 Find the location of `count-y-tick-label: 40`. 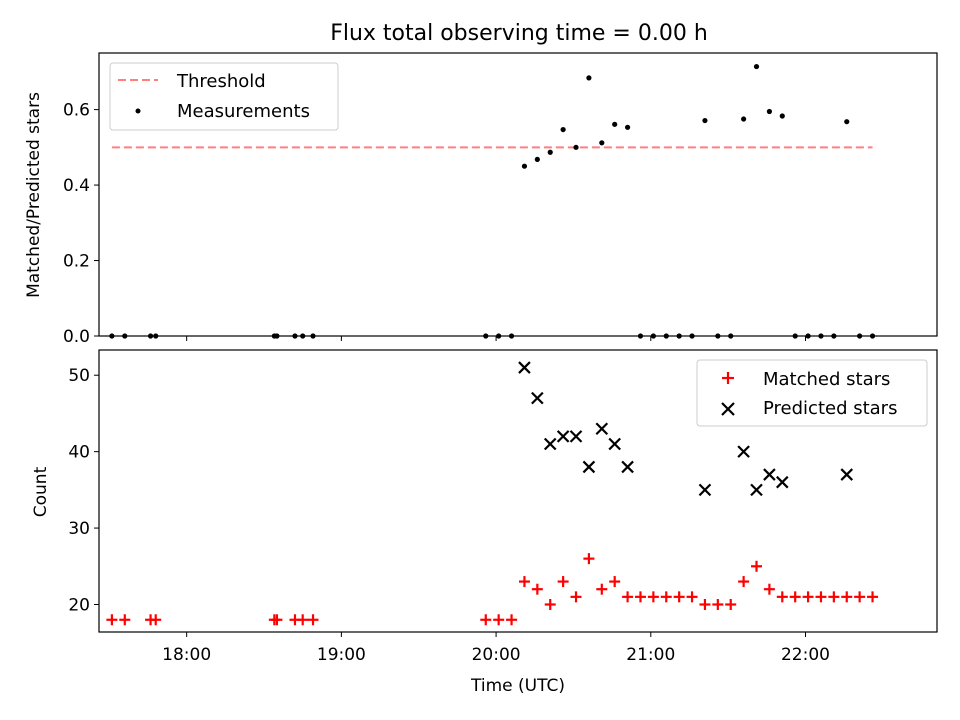

count-y-tick-label: 40 is located at coordinates (79, 453).